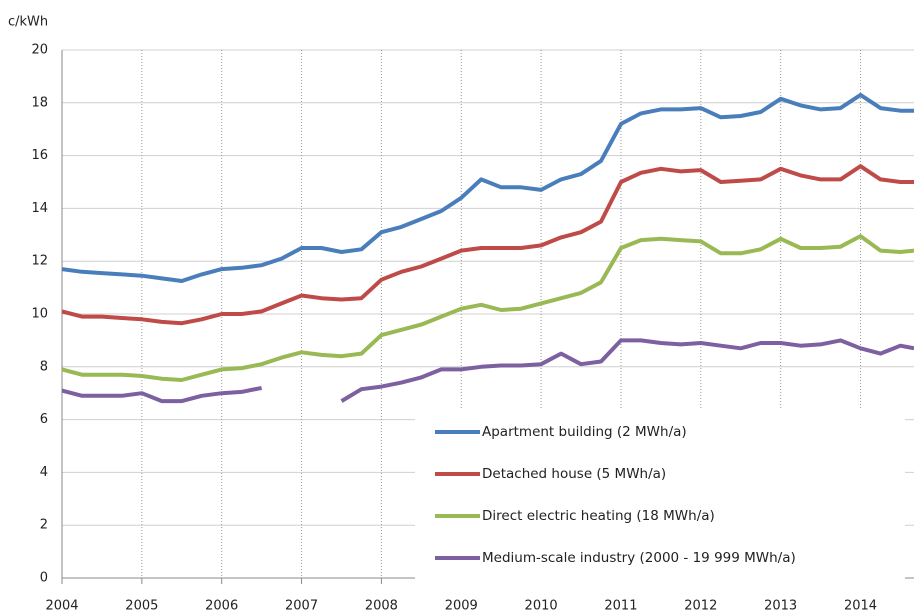 The width and height of the screenshot is (914, 615). What do you see at coordinates (28, 22) in the screenshot?
I see `y-axis-label: c/kWh` at bounding box center [28, 22].